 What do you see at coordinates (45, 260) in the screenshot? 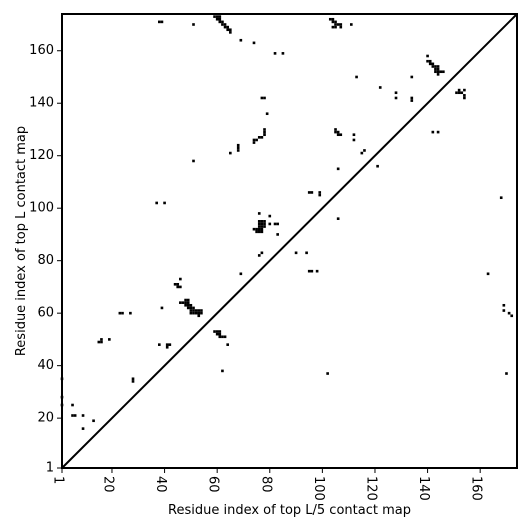
I see `y-tick-label: 80` at bounding box center [45, 260].